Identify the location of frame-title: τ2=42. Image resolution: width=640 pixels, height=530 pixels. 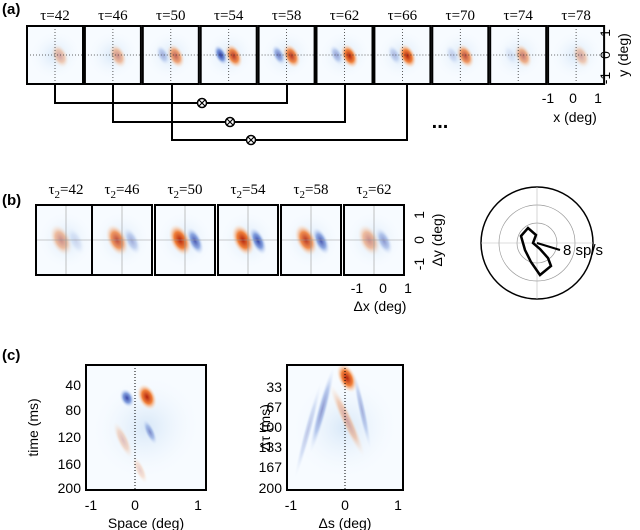
(66, 191).